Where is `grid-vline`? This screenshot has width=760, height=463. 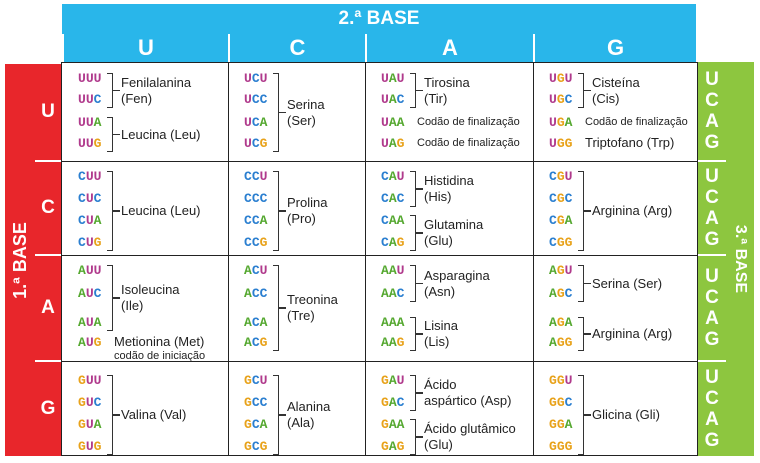 grid-vline is located at coordinates (533, 259).